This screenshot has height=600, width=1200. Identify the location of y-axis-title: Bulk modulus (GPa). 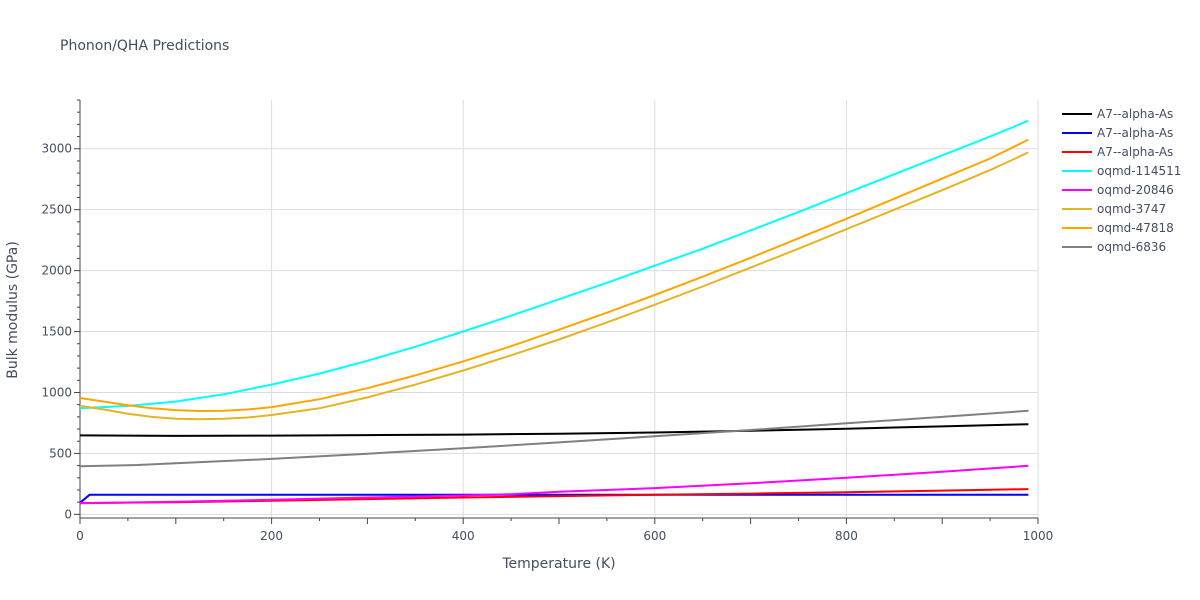
(13, 310).